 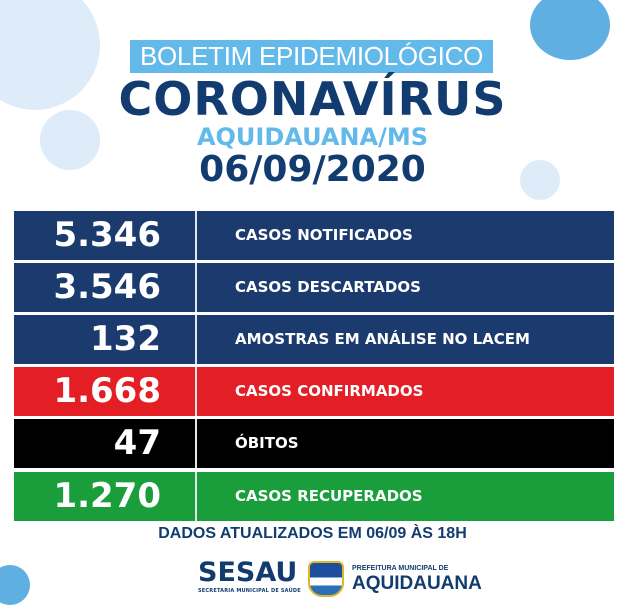 I want to click on stat-value: 1.270, so click(x=105, y=496).